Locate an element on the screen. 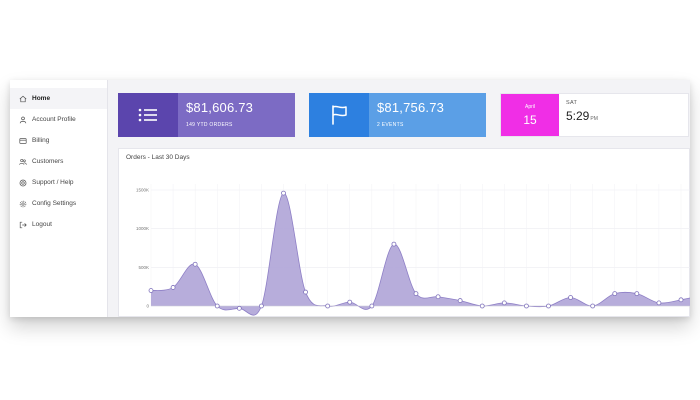  sidebar-item-logout: Logout is located at coordinates (58, 224).